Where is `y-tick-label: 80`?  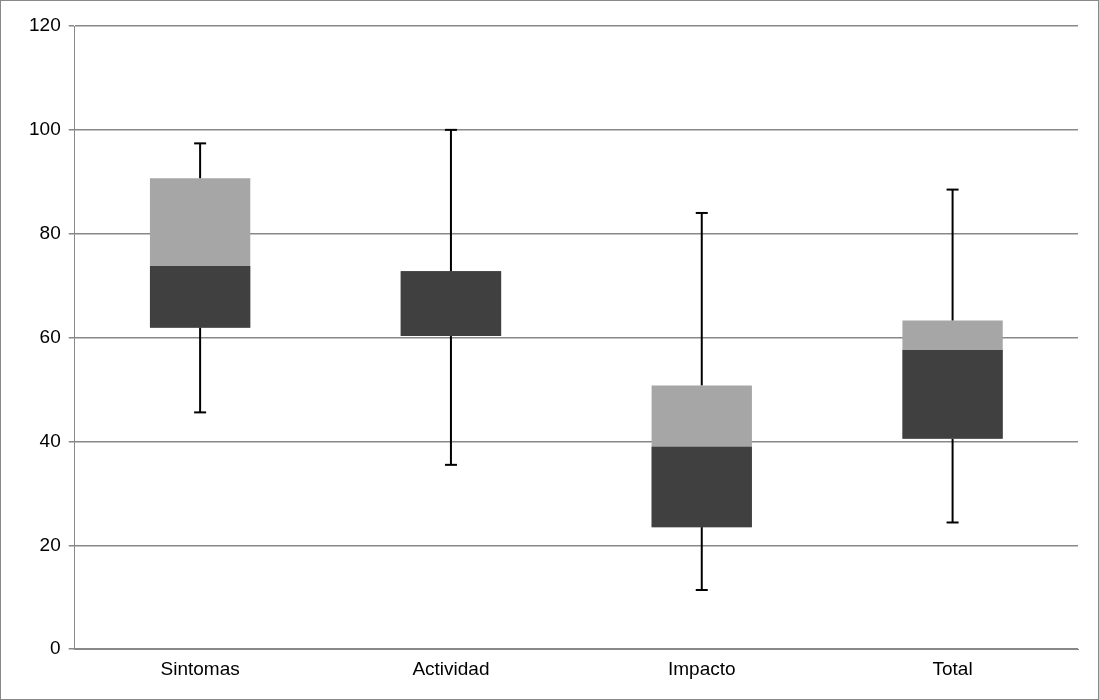 y-tick-label: 80 is located at coordinates (50, 232).